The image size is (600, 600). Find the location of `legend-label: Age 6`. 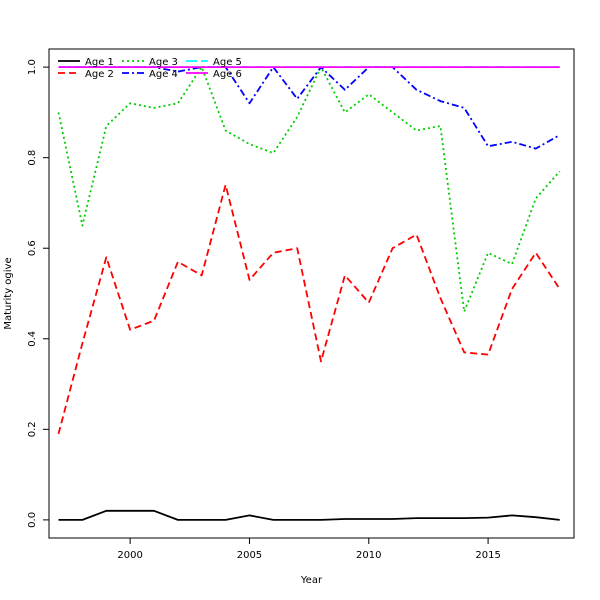

legend-label: Age 6 is located at coordinates (227, 74).